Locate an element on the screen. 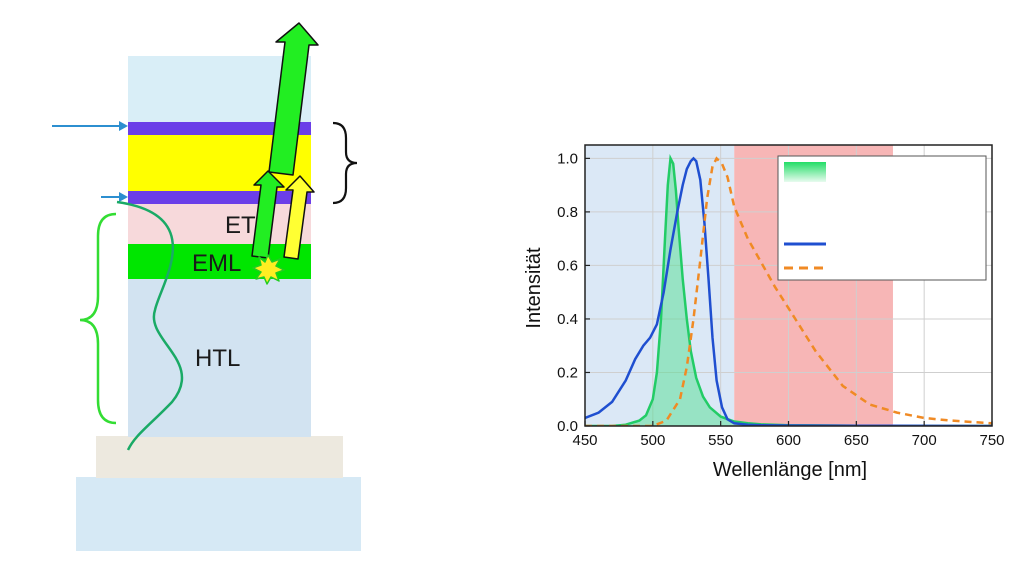  y-axis-title: Intensität is located at coordinates (534, 288).